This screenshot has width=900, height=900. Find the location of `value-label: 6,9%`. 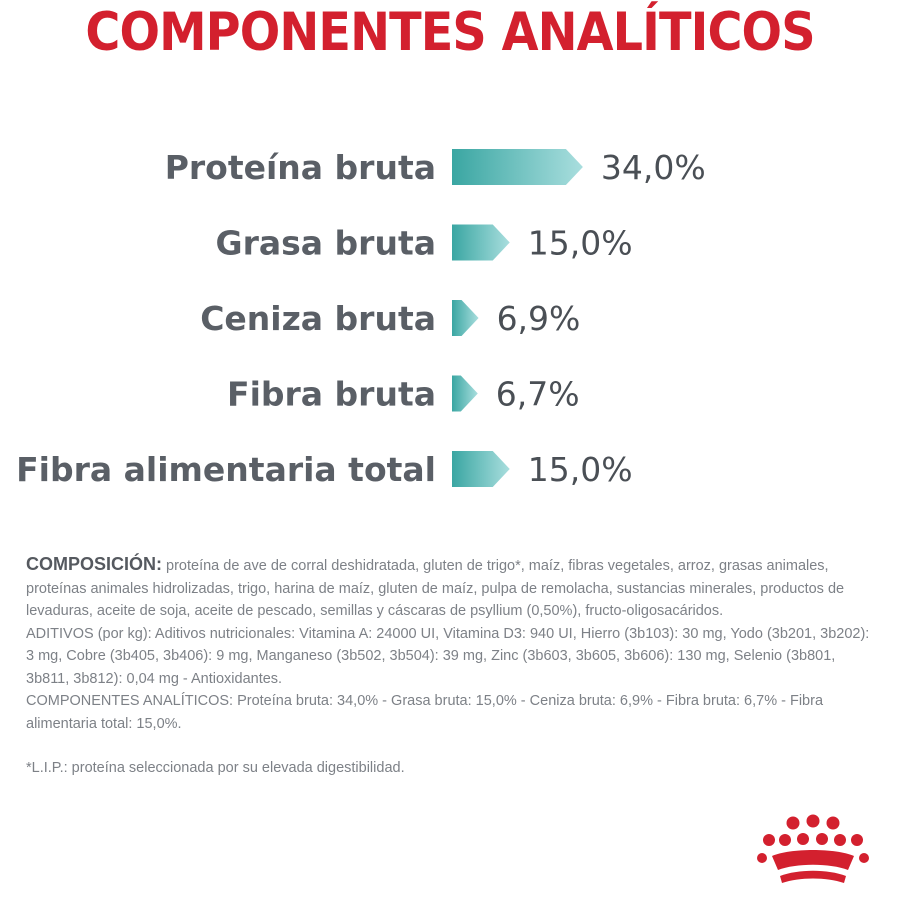

value-label: 6,9% is located at coordinates (539, 318).